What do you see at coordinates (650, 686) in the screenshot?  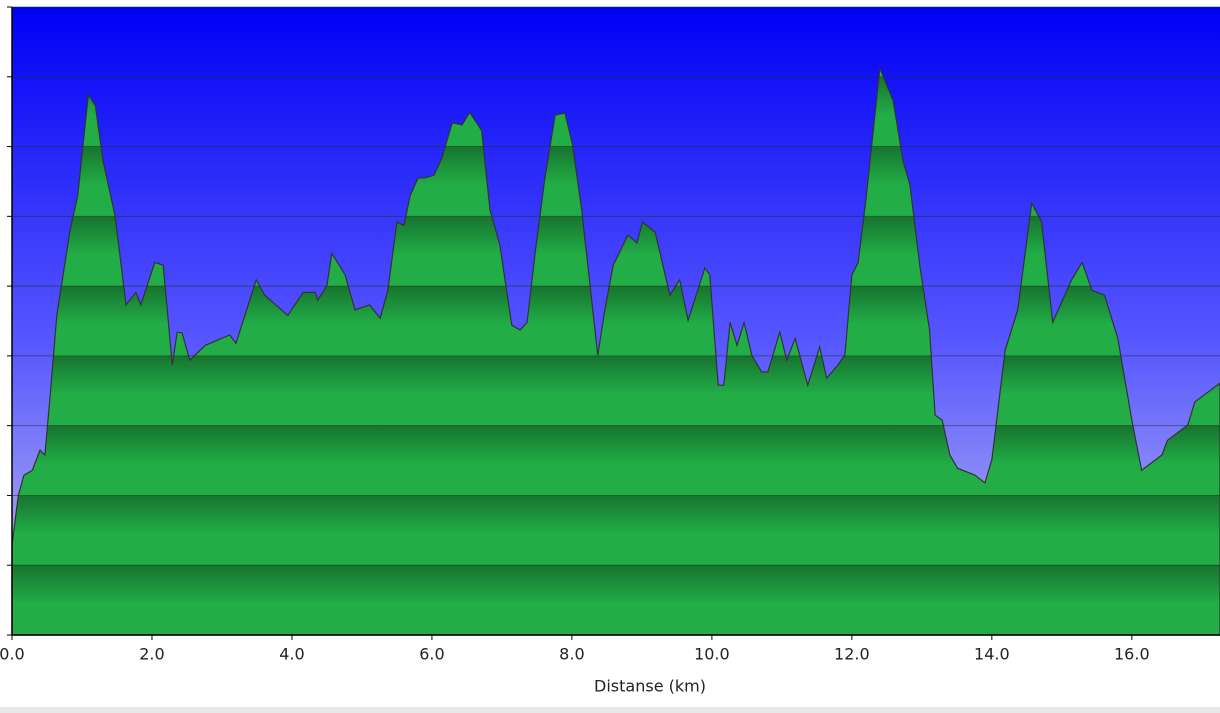 I see `x-axis-label: Distanse (km)` at bounding box center [650, 686].